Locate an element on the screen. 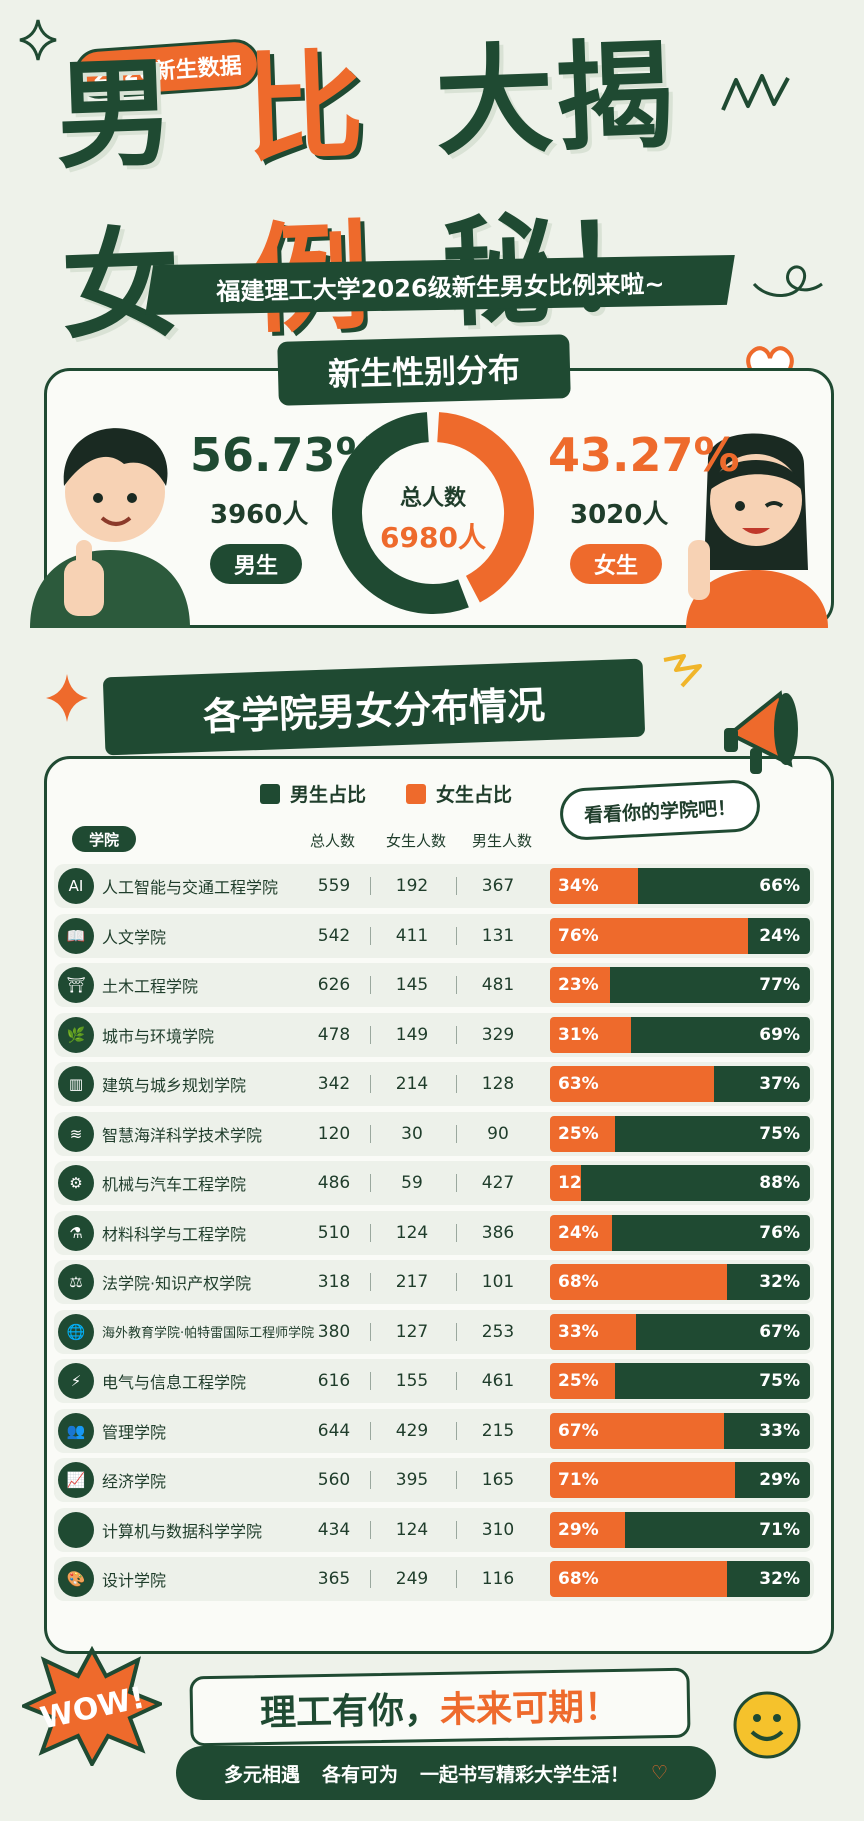 Image resolution: width=864 pixels, height=1821 pixels. college-name: 计算机与数据科学学院 is located at coordinates (182, 1531).